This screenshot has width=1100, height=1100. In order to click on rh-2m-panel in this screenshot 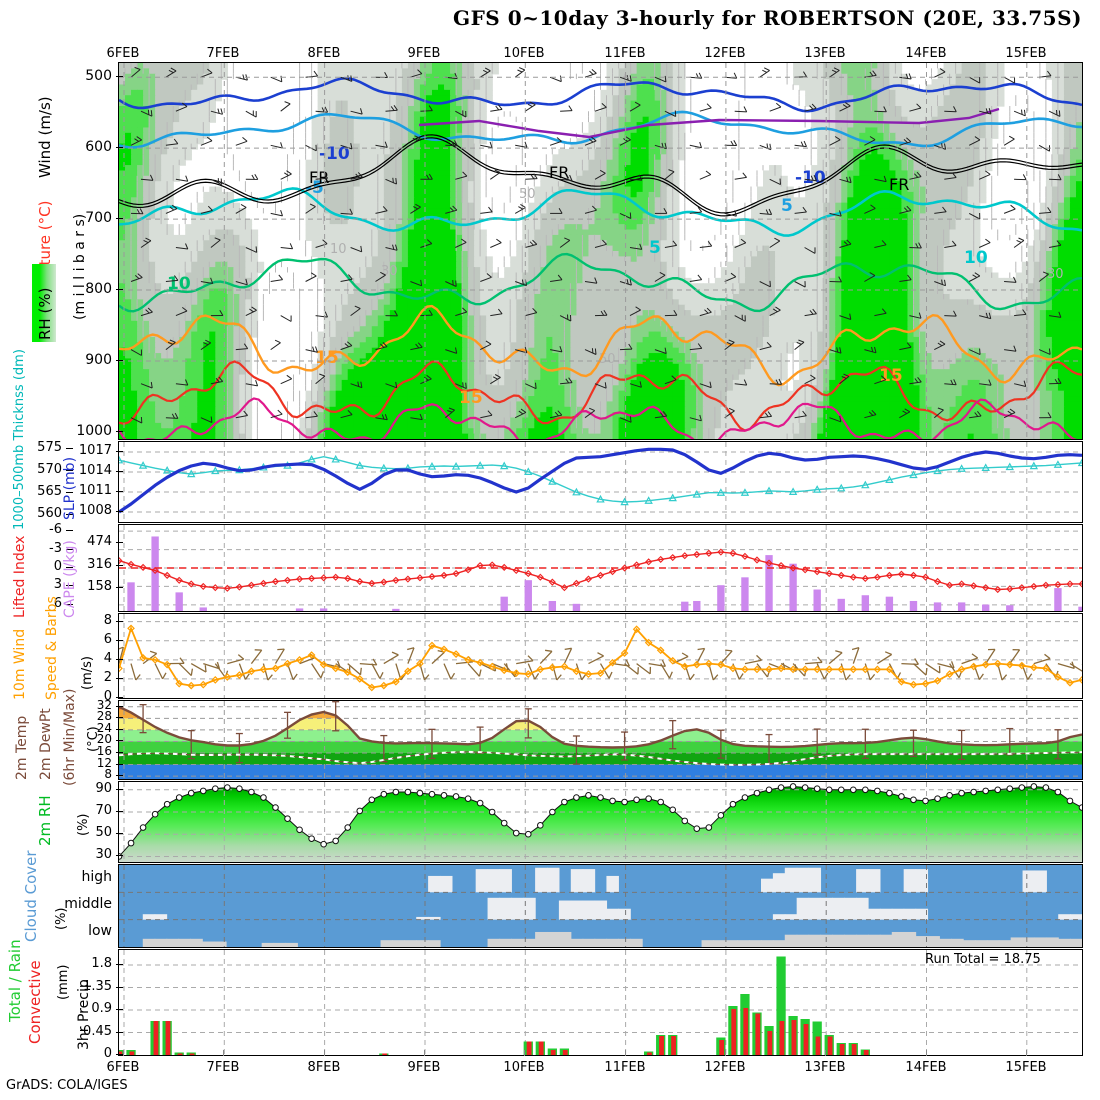, I will do `click(600, 822)`.